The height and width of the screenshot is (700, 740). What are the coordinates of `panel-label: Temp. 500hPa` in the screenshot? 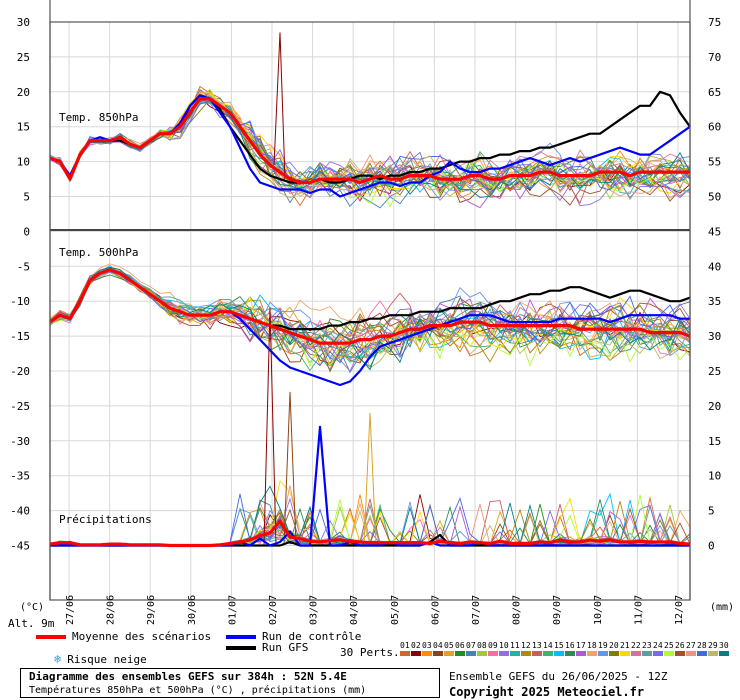 It's located at (98, 252).